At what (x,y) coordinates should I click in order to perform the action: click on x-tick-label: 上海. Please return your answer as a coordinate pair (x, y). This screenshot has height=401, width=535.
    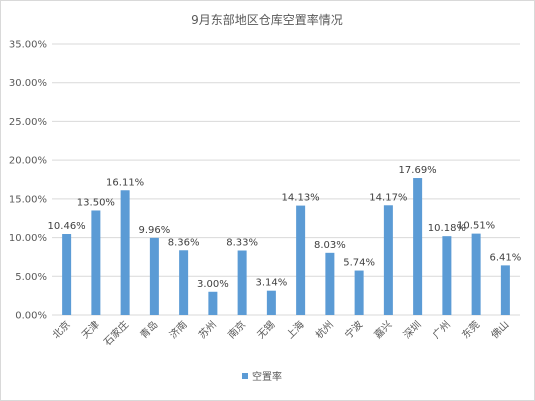
    Looking at the image, I should click on (294, 329).